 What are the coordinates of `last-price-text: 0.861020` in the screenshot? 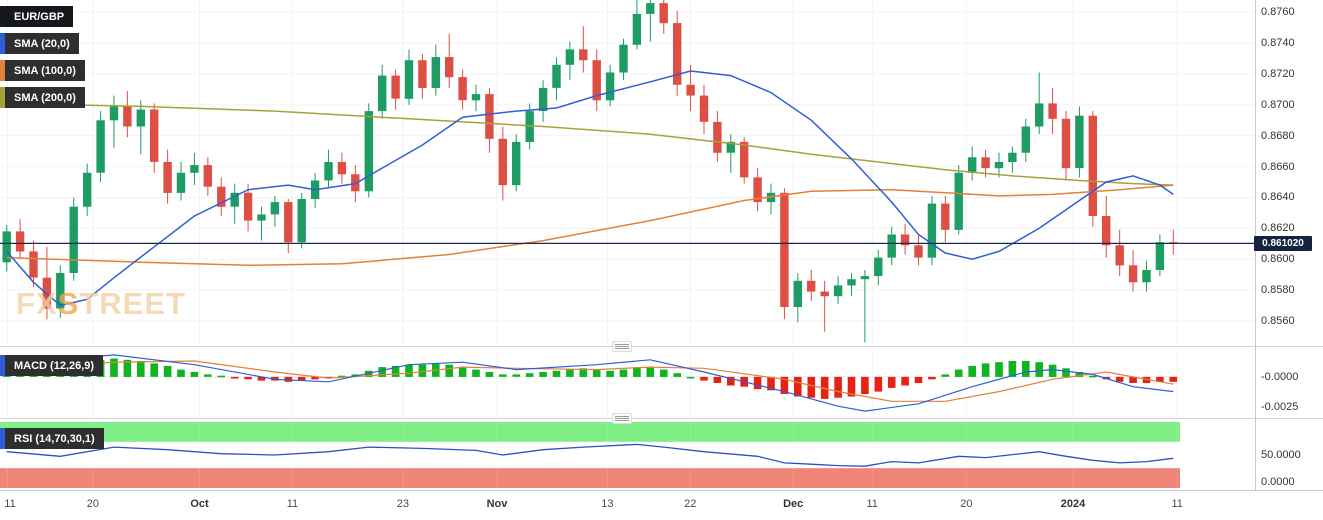 It's located at (1283, 243).